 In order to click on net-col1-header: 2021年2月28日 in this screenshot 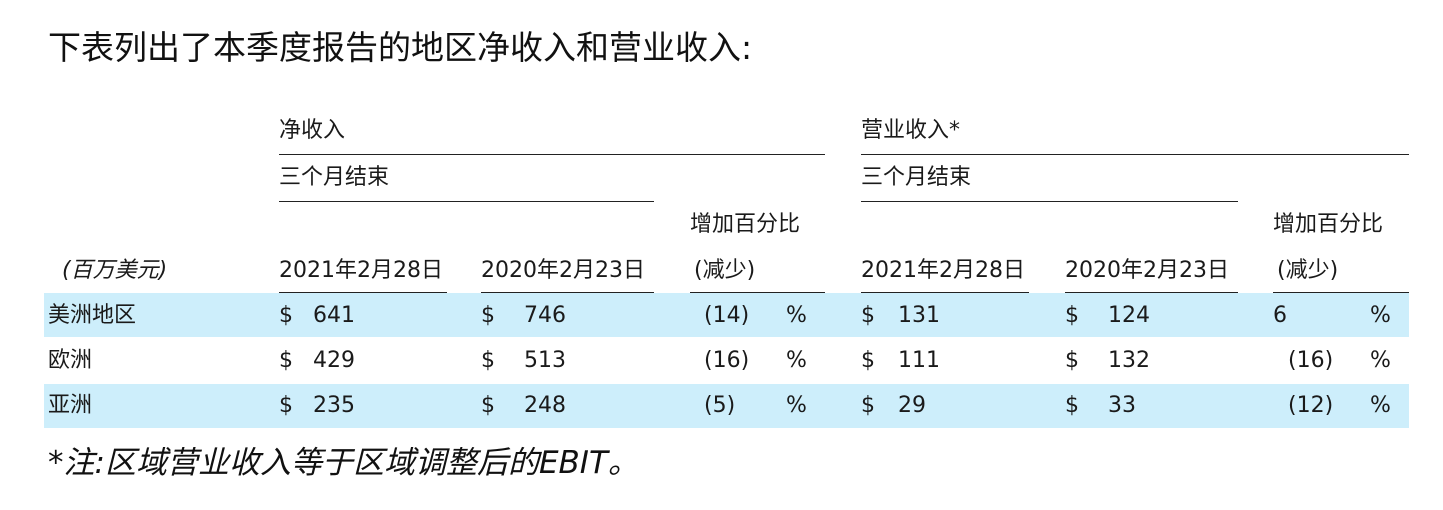, I will do `click(361, 270)`.